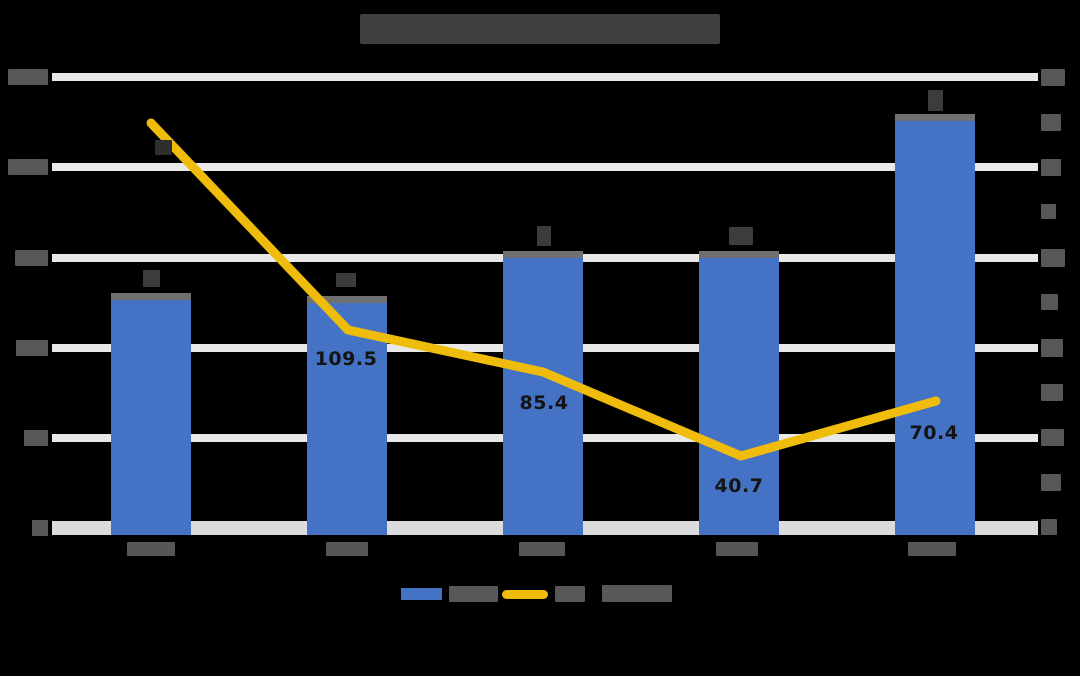  Describe the element at coordinates (151, 278) in the screenshot. I see `bar-1-value-redacted` at that location.